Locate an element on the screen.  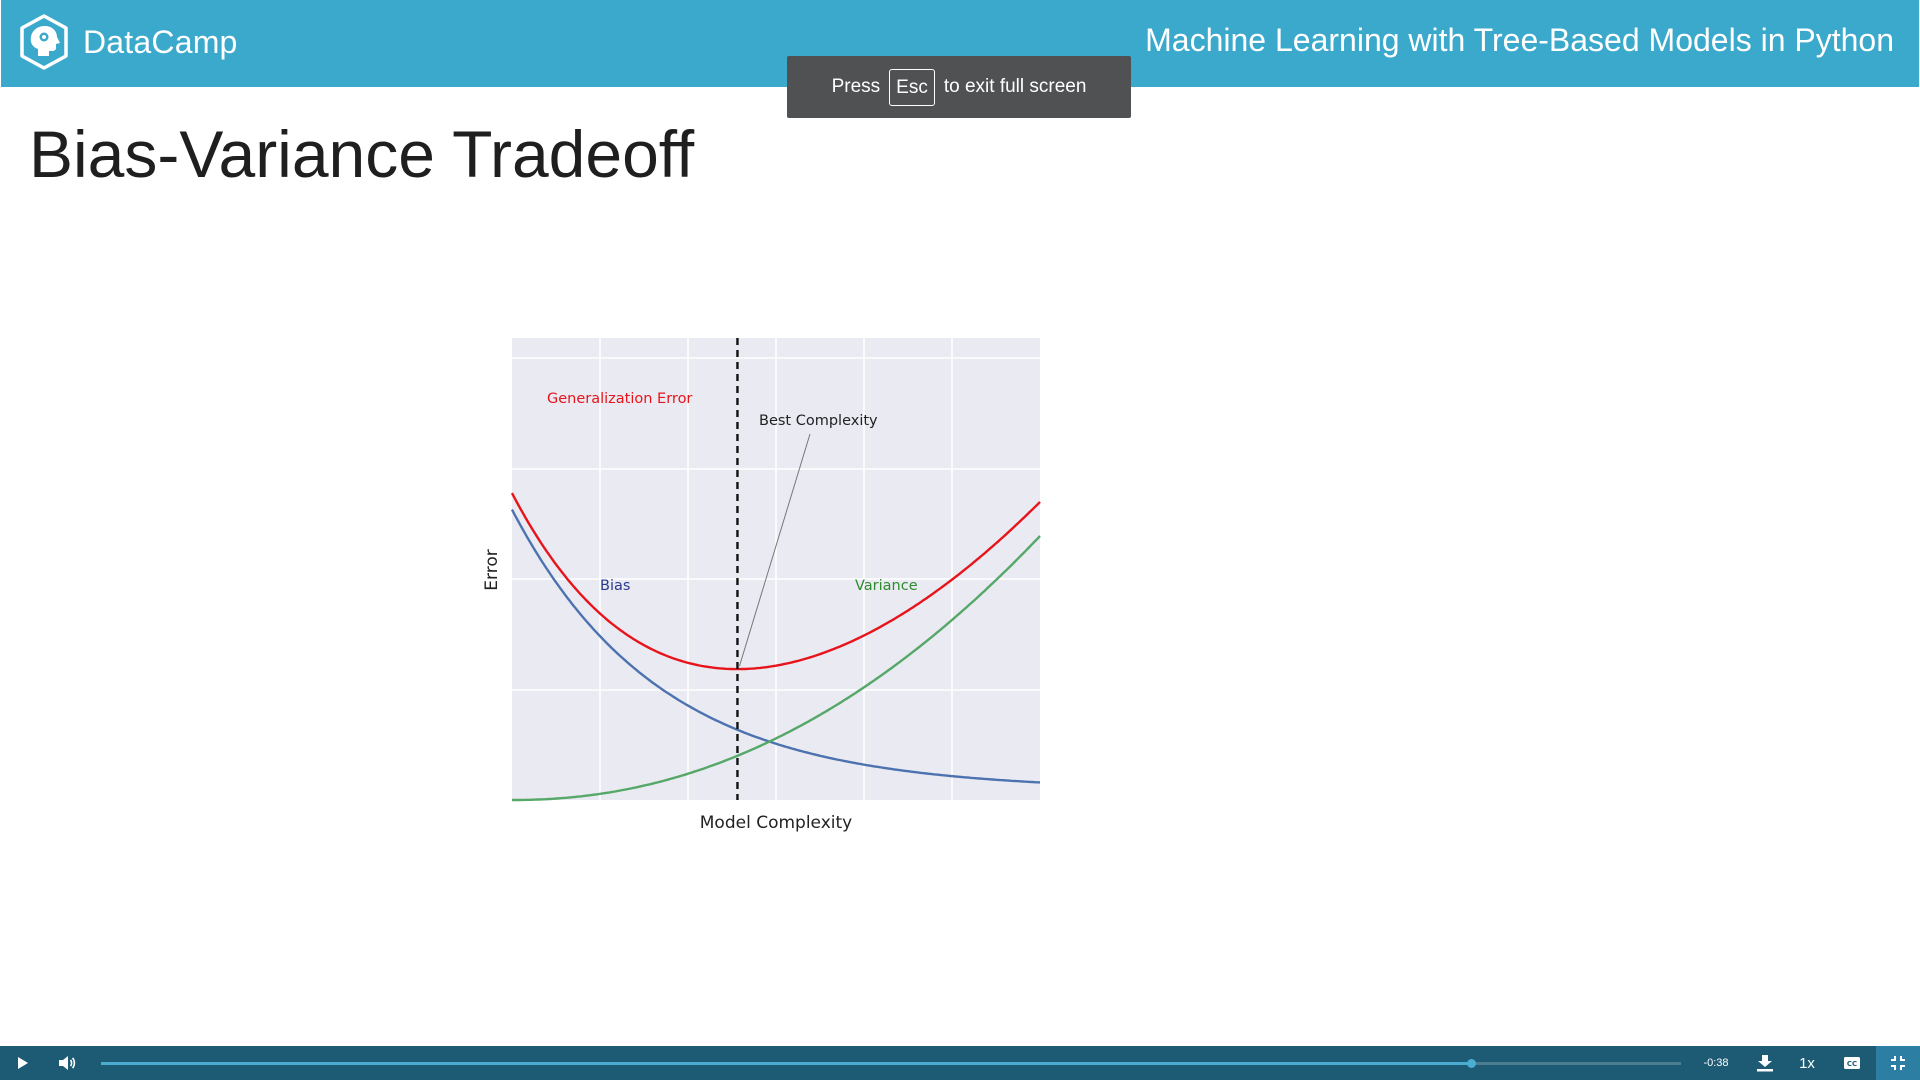
playback-speed-button: 1x is located at coordinates (1807, 1063).